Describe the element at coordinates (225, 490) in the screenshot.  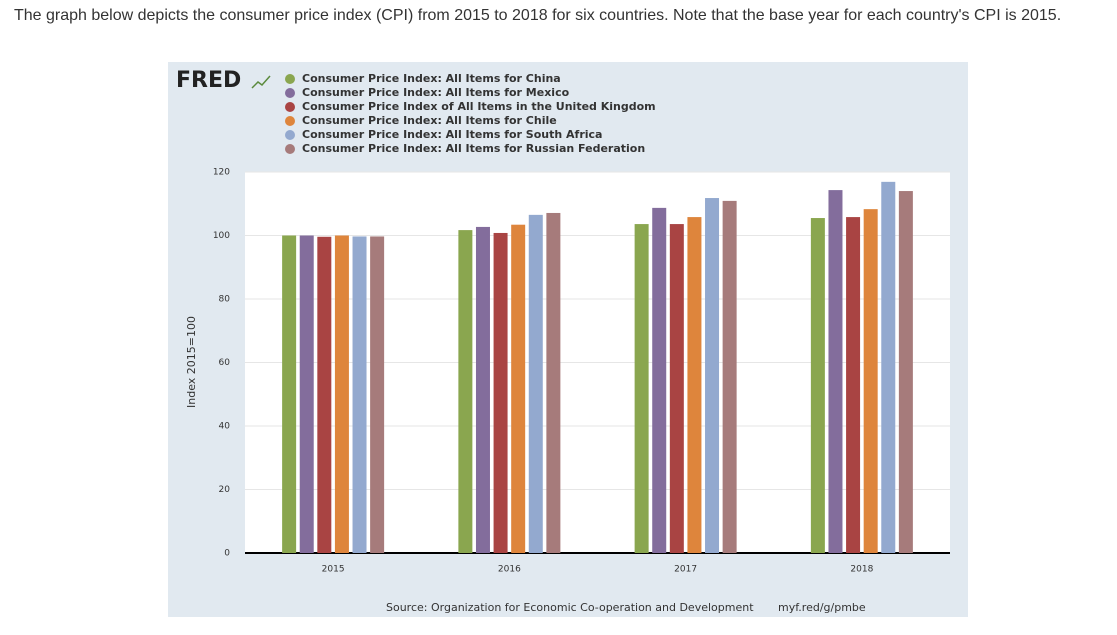
I see `y-tick-label: 20` at that location.